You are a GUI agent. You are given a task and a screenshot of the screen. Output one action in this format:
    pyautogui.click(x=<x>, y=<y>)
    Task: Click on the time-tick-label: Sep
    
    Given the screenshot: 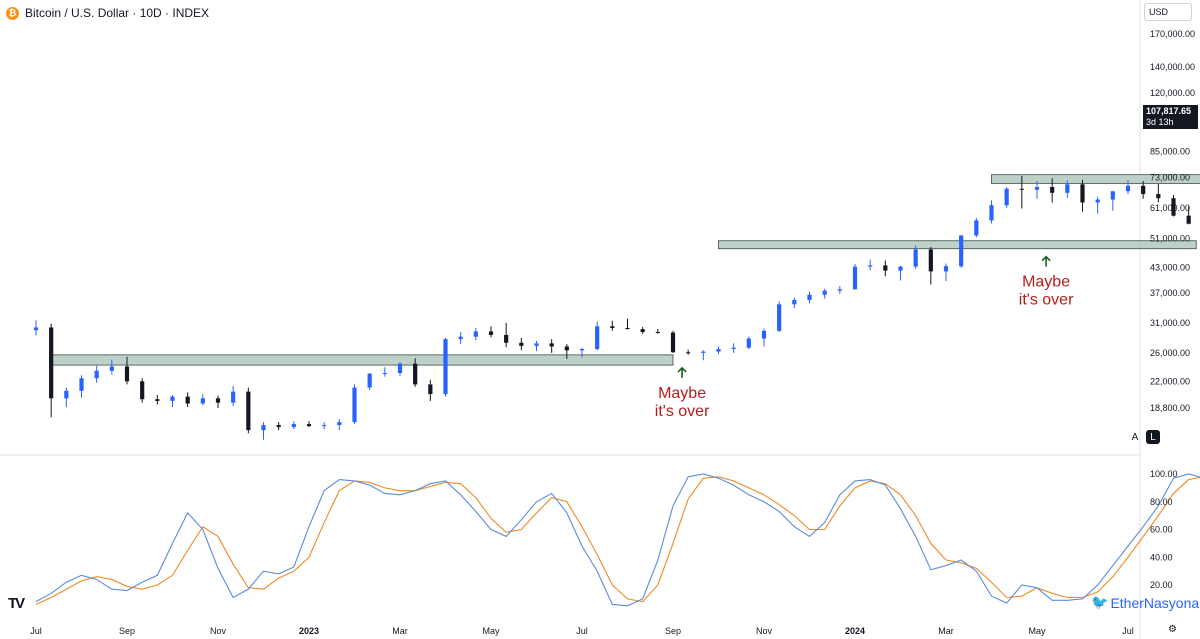 What is the action you would take?
    pyautogui.click(x=127, y=631)
    